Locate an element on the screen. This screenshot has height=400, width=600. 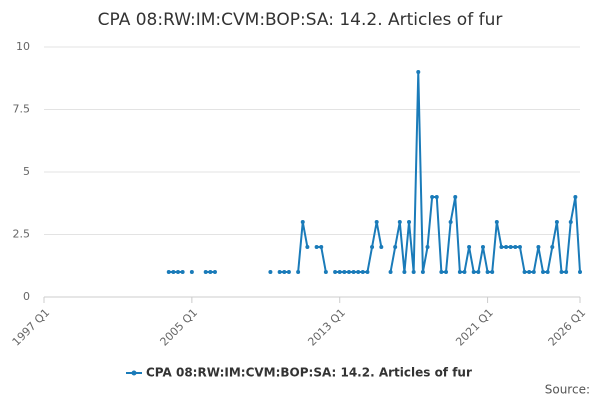
x-tick-label: 2005 Q1 is located at coordinates (179, 327).